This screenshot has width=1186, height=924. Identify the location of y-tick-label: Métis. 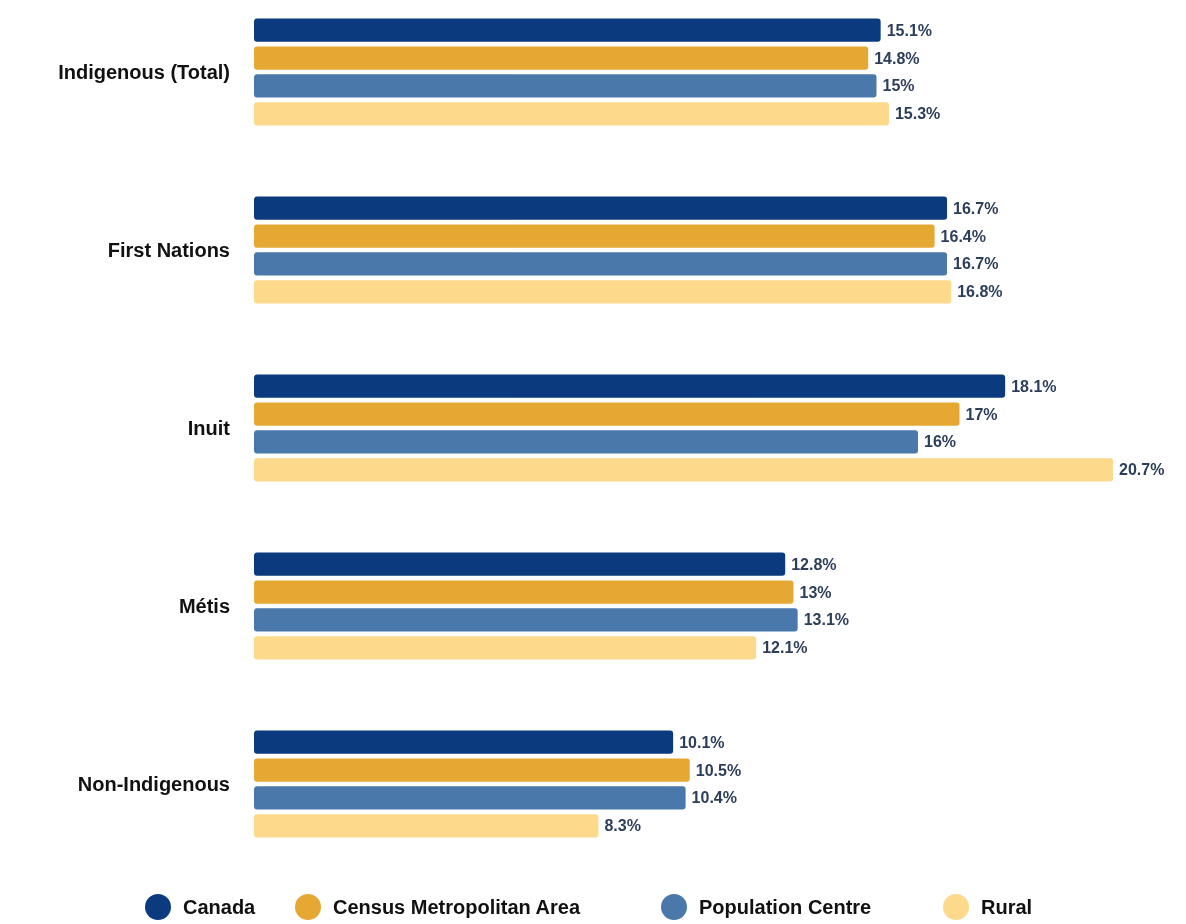
(204, 606).